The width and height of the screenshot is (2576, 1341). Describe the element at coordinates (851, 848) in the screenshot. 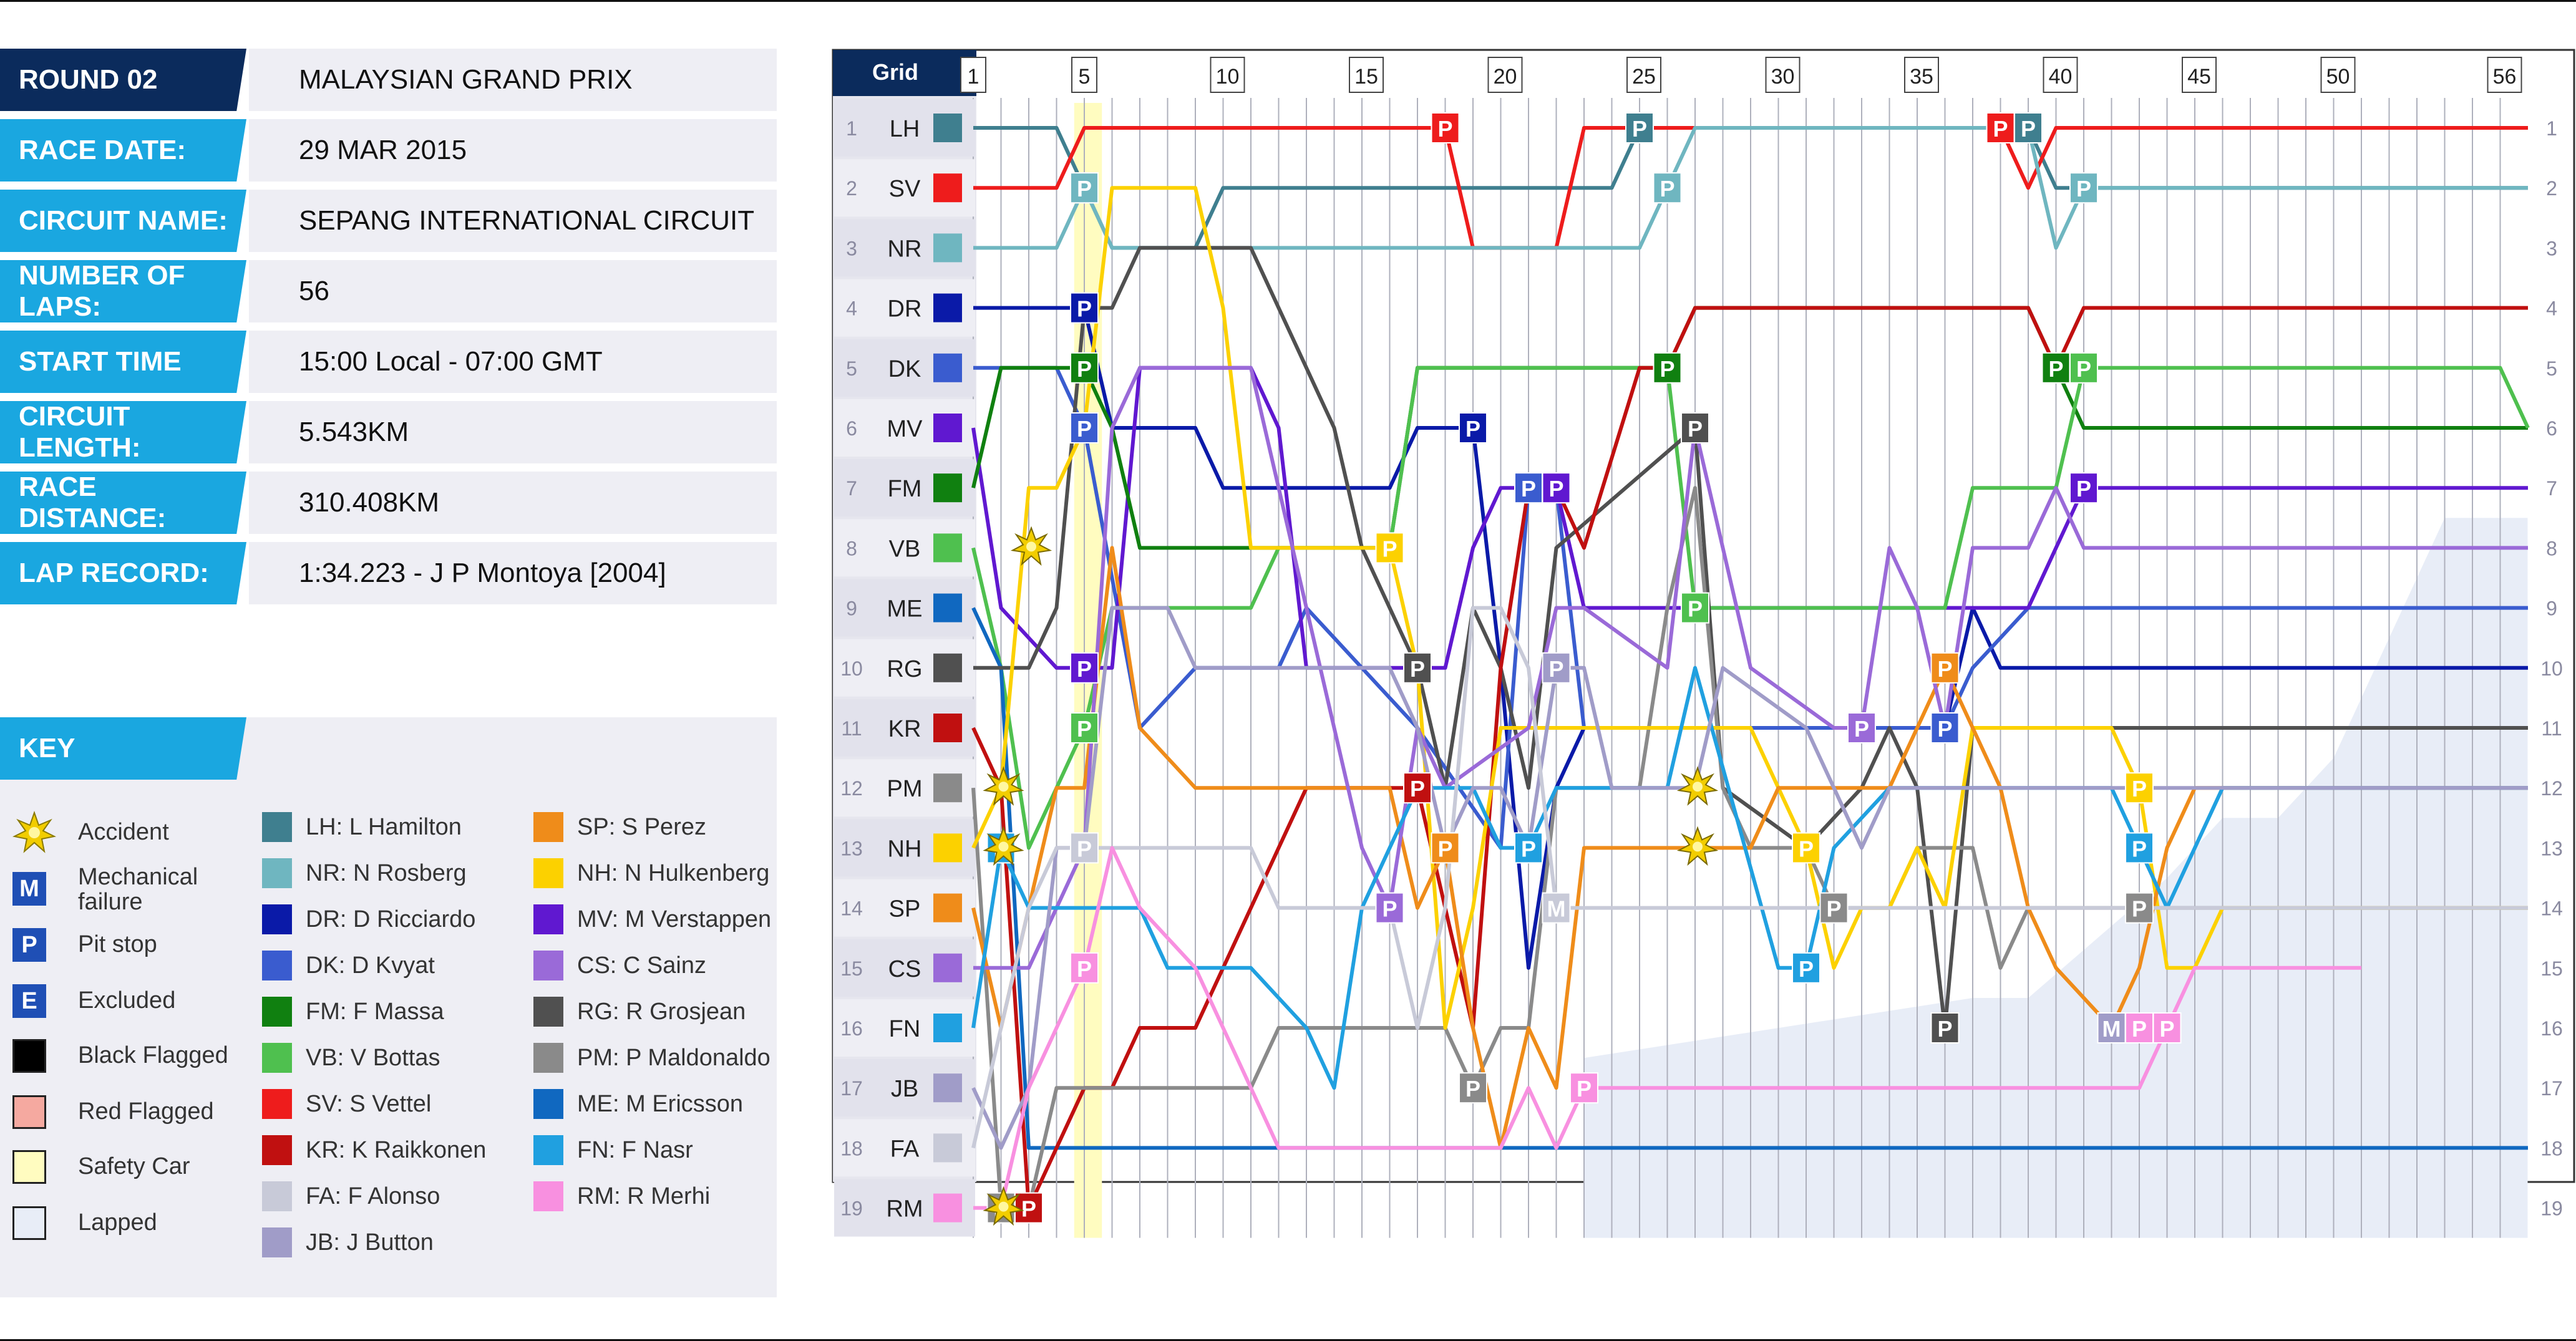

I see `position-number: 13` at that location.